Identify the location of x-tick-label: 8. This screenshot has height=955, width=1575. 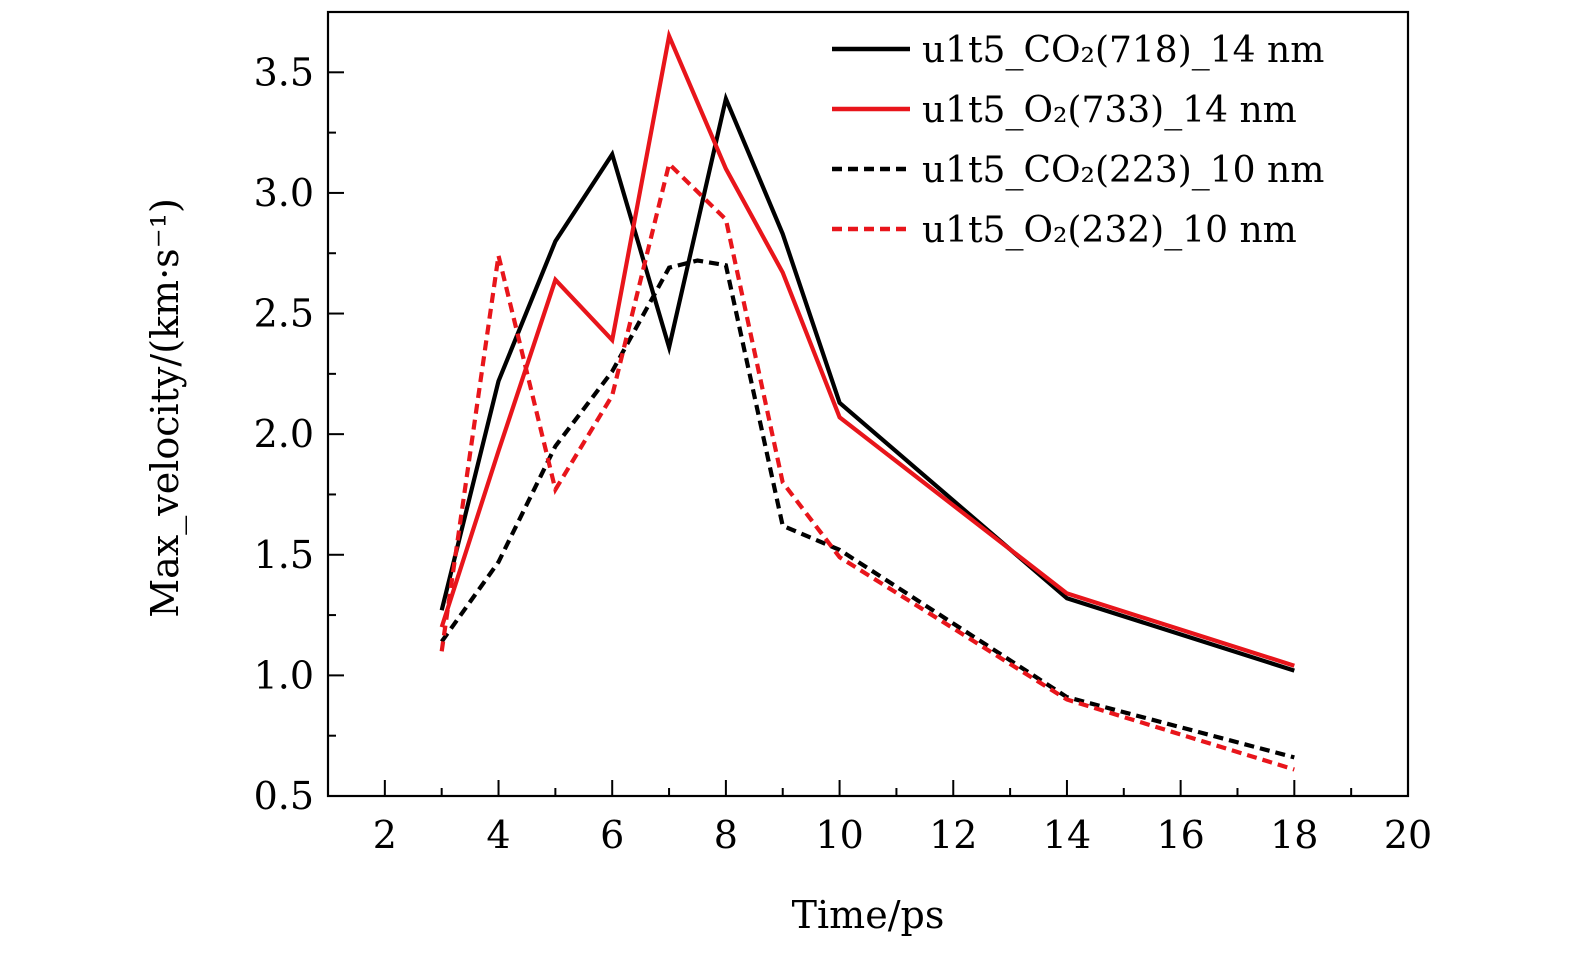
(726, 835).